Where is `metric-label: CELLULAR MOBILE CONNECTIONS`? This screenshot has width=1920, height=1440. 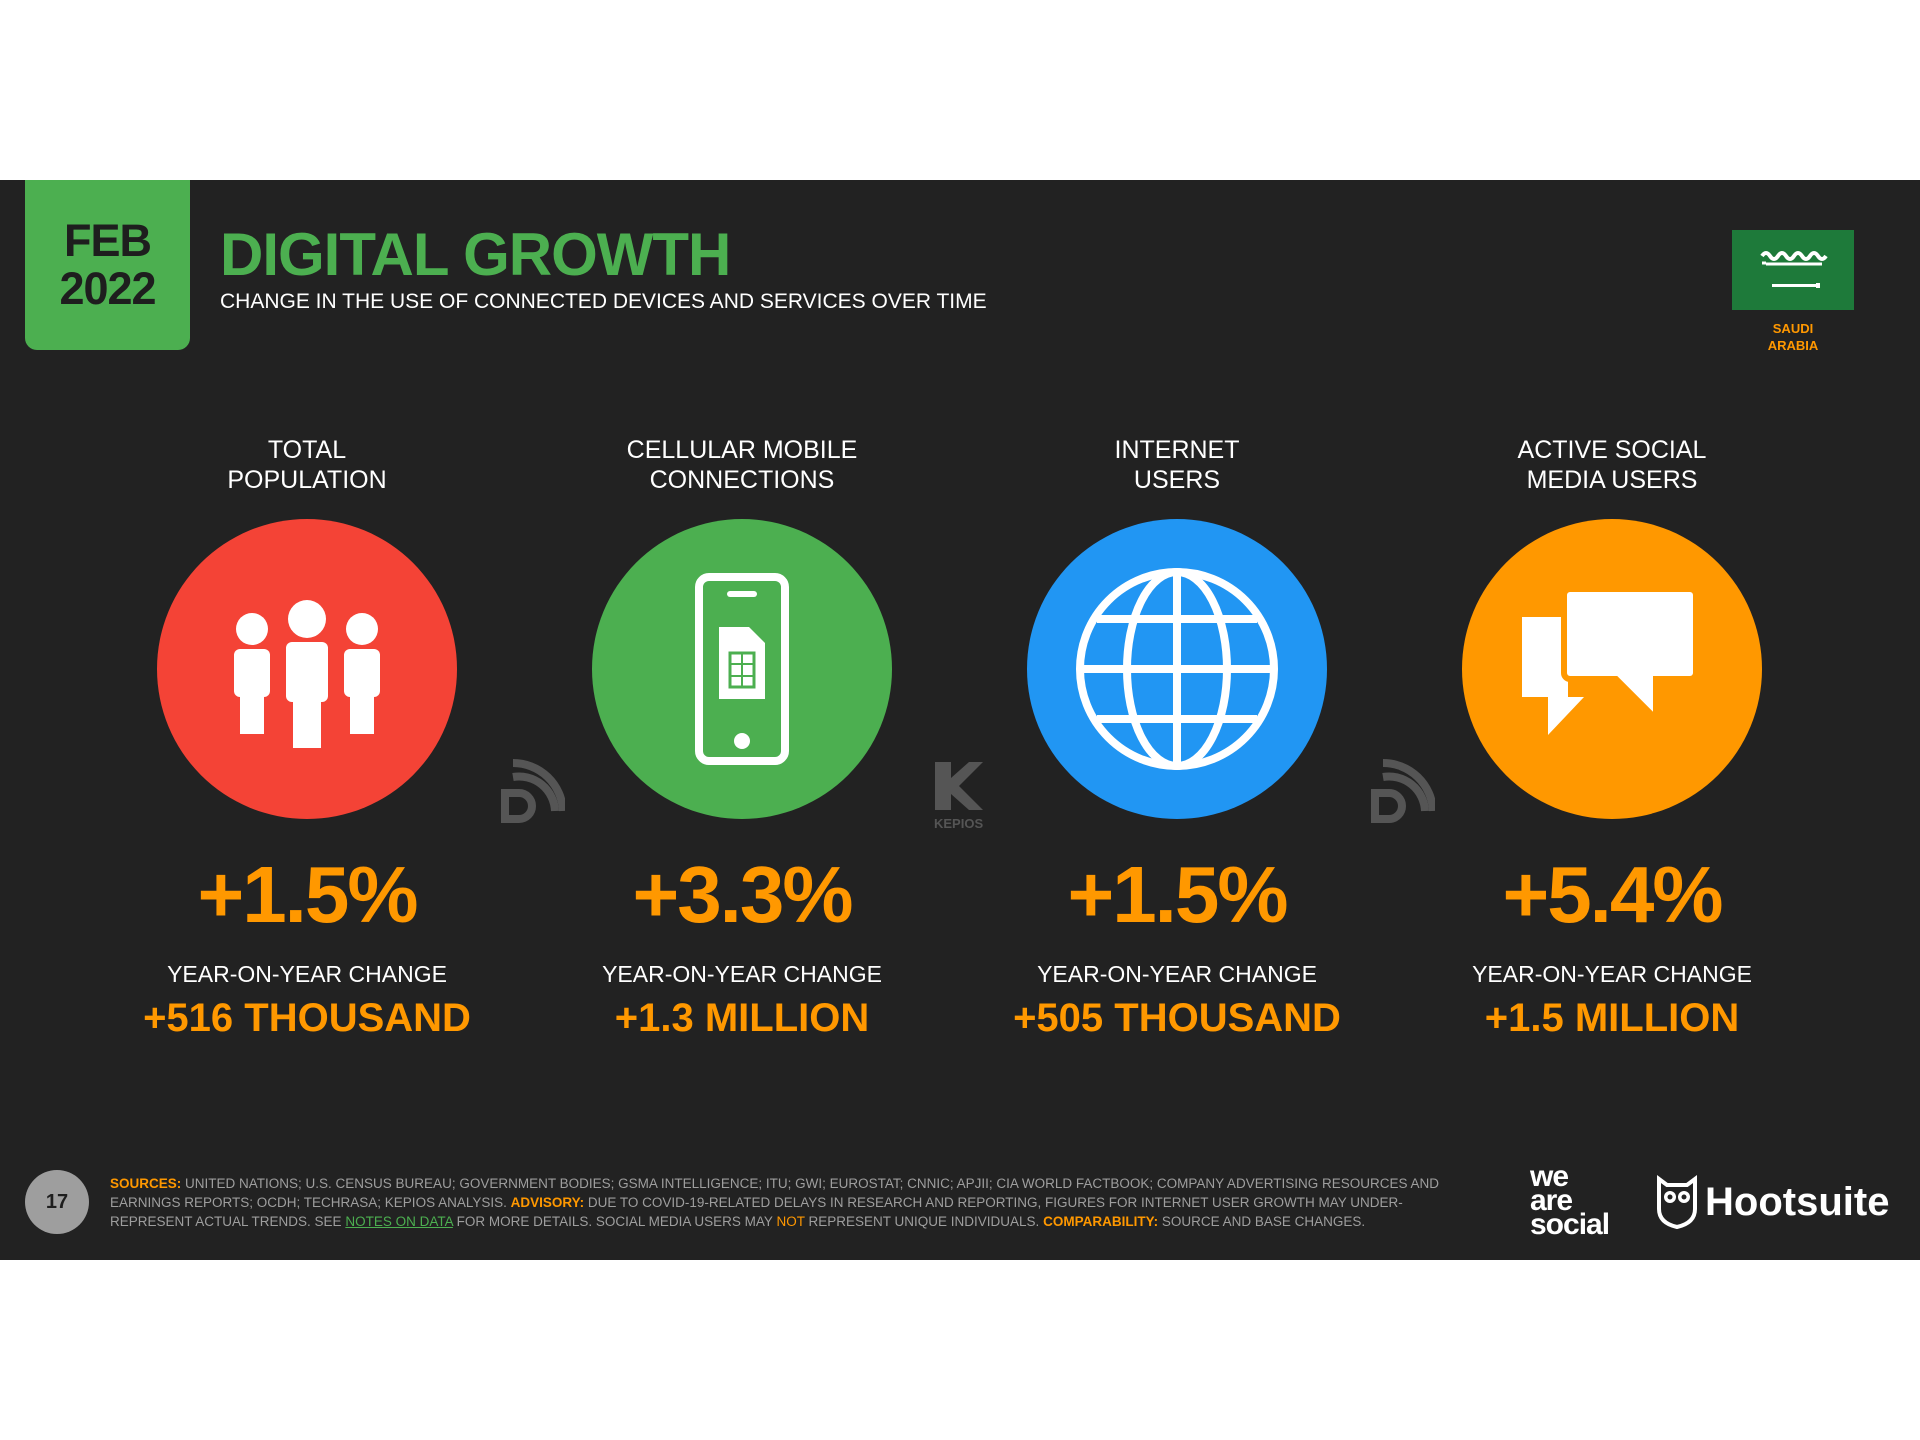 metric-label: CELLULAR MOBILE CONNECTIONS is located at coordinates (742, 465).